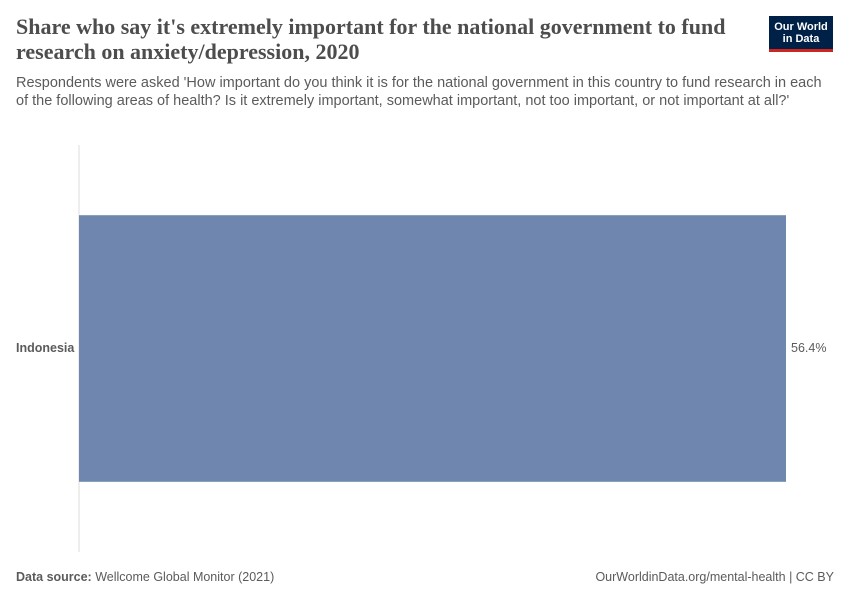  What do you see at coordinates (808, 348) in the screenshot?
I see `value-label: 56.4%` at bounding box center [808, 348].